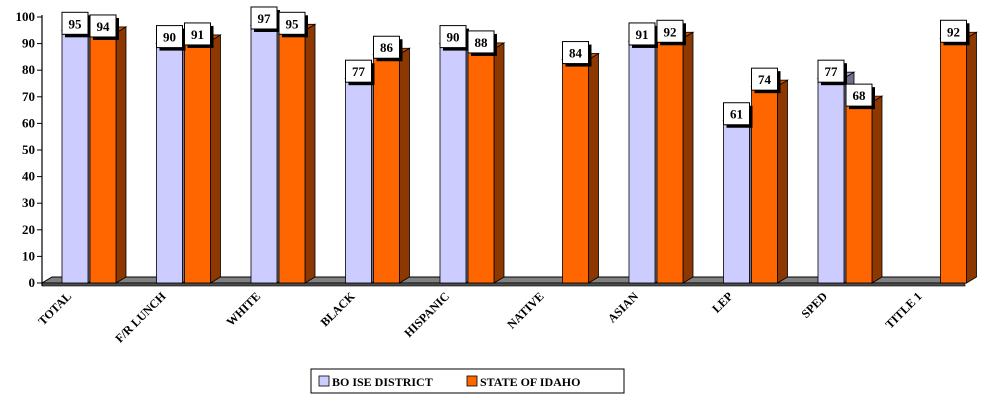 Image resolution: width=993 pixels, height=397 pixels. What do you see at coordinates (28, 255) in the screenshot?
I see `y-tick-label: 10` at bounding box center [28, 255].